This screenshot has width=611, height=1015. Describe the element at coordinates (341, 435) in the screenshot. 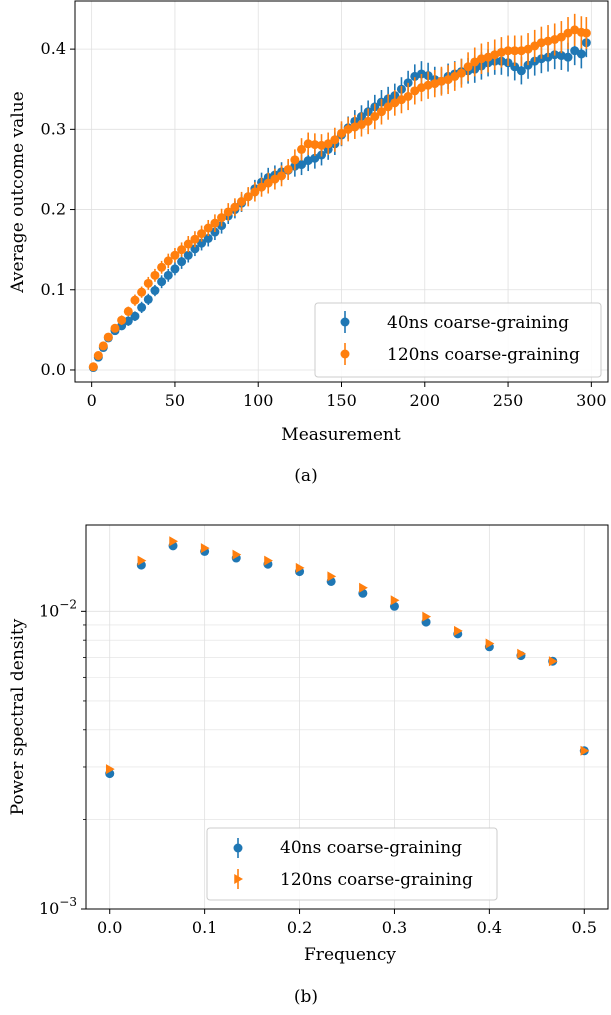

I see `panel-a-xlabel: Measurement` at that location.